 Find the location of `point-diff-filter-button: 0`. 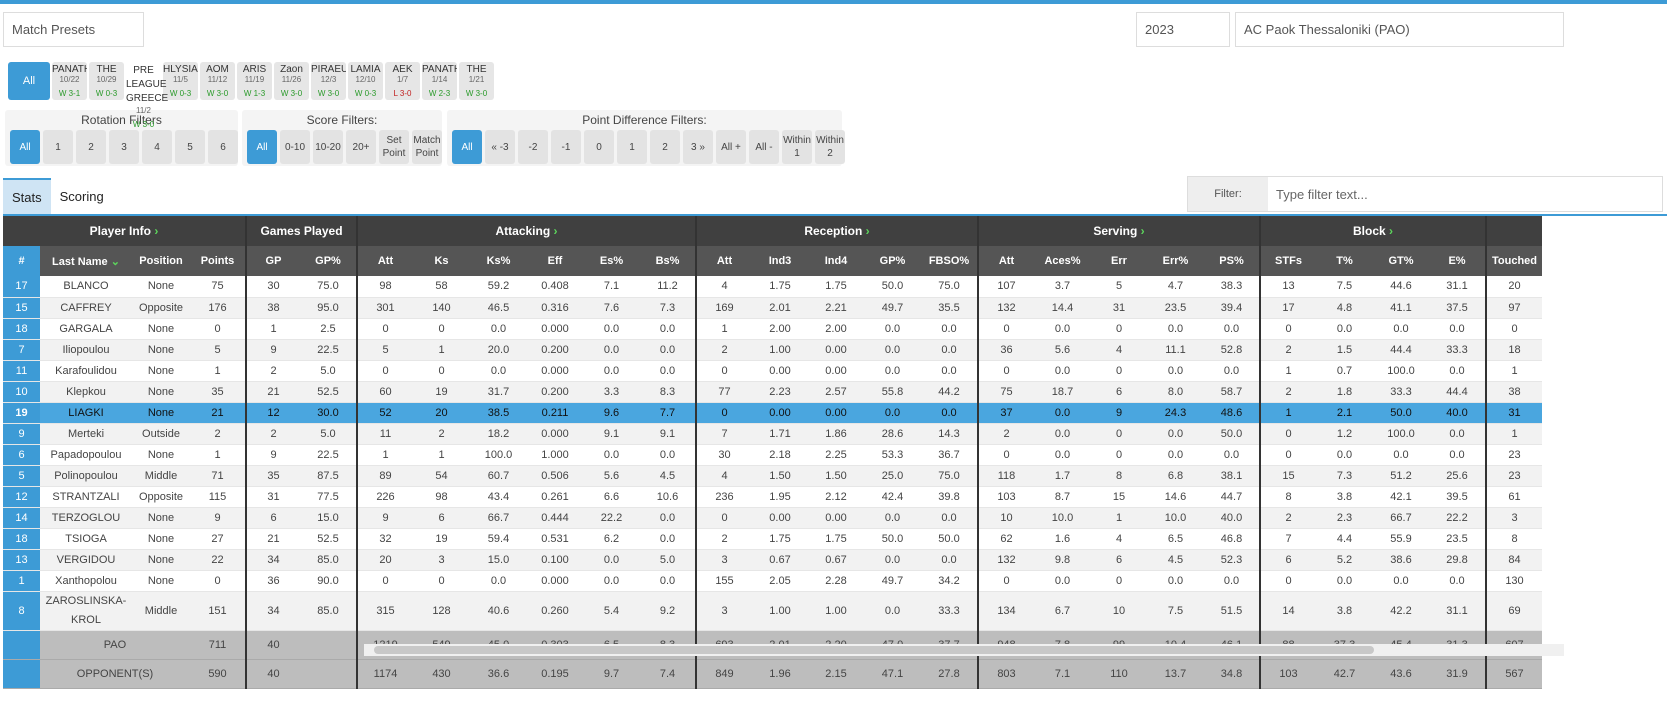

point-diff-filter-button: 0 is located at coordinates (599, 147).